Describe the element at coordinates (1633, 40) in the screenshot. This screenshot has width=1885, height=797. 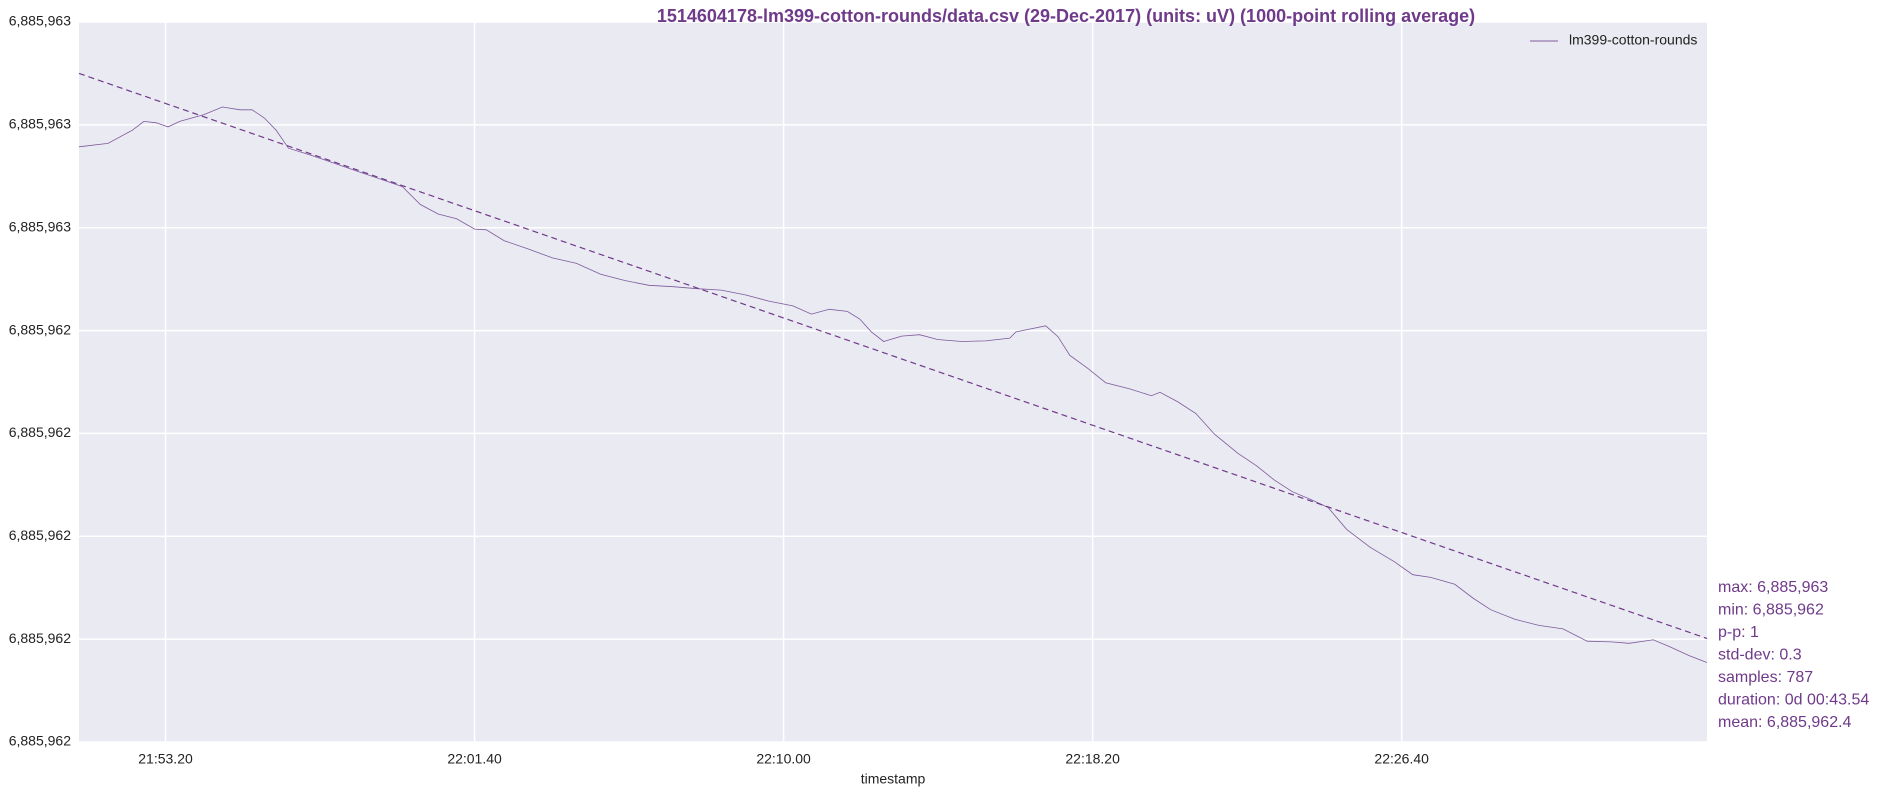
I see `legend-label: lm399-cotton-rounds` at that location.